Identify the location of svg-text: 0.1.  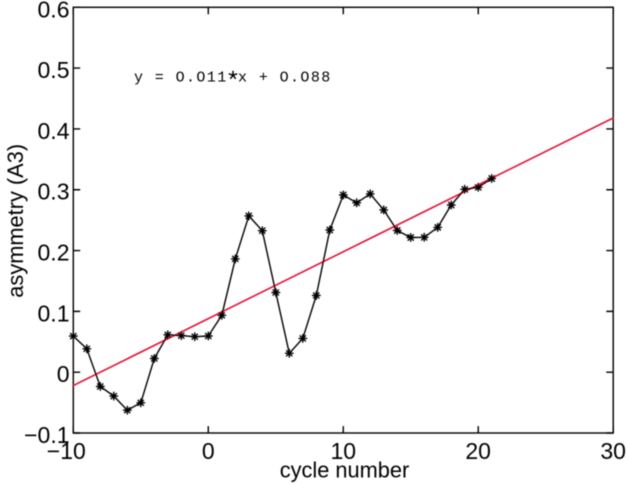
(54, 313).